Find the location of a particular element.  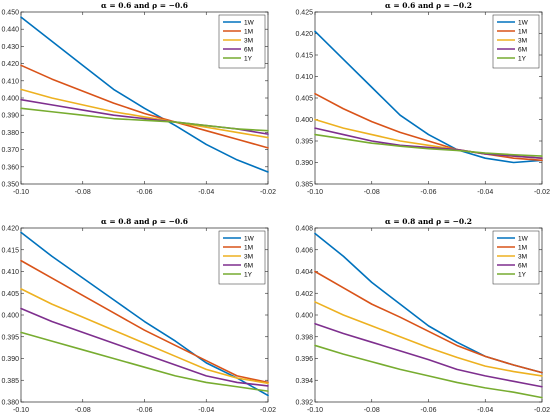

y-tick-label: 0.404 is located at coordinates (304, 272).